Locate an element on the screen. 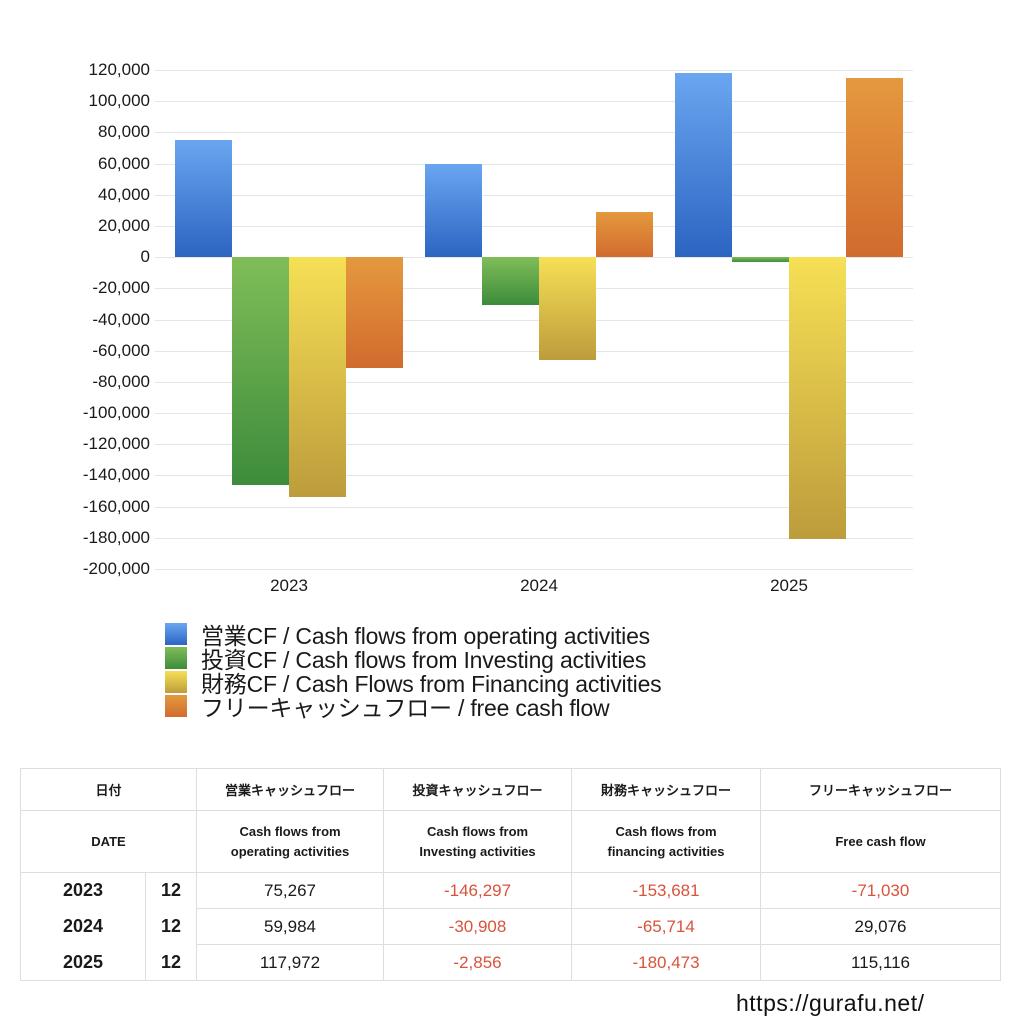 The image size is (1024, 1024). operating-cell: 59,984 is located at coordinates (290, 926).